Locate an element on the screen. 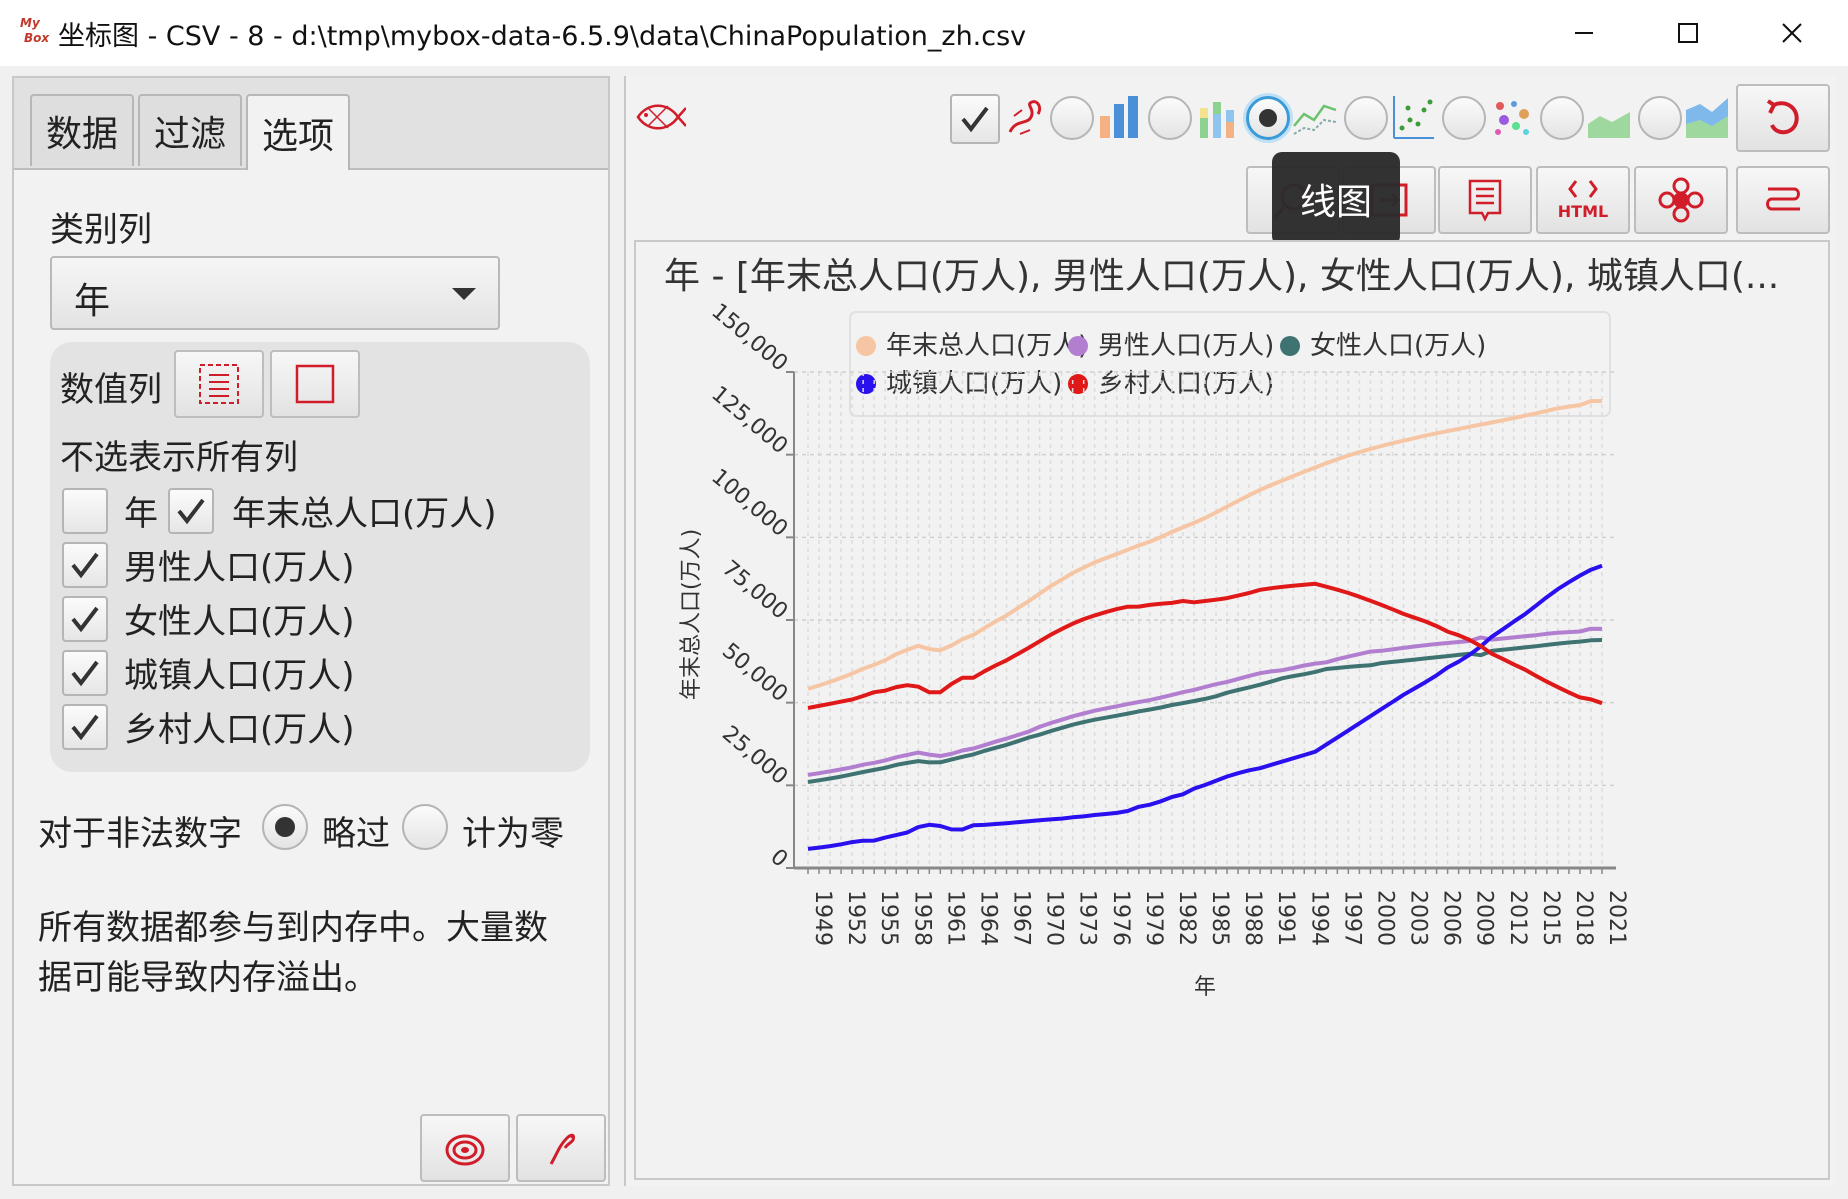 Image resolution: width=1848 pixels, height=1199 pixels. chart-type-bubble-radio is located at coordinates (1464, 118).